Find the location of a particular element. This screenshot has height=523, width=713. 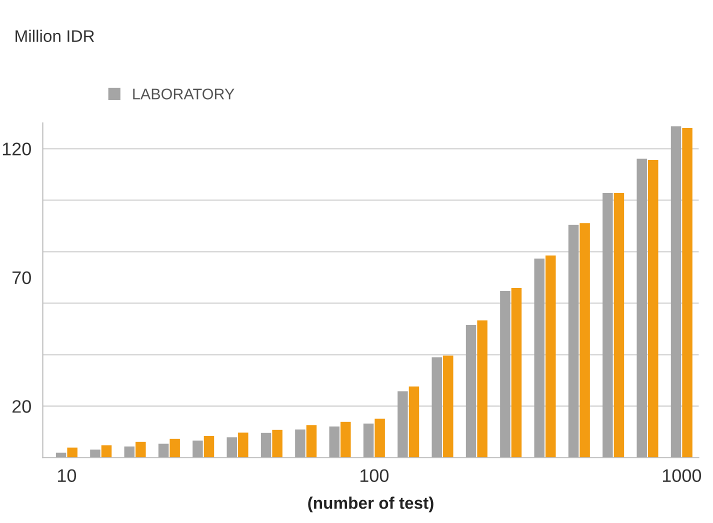

y-tick-label: 120 is located at coordinates (16, 149).